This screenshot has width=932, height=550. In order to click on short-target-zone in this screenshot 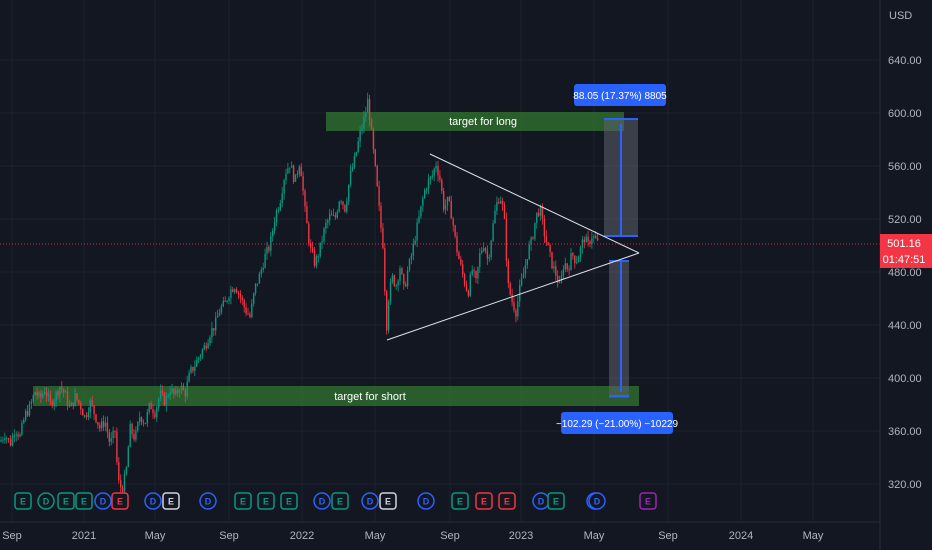, I will do `click(336, 396)`.